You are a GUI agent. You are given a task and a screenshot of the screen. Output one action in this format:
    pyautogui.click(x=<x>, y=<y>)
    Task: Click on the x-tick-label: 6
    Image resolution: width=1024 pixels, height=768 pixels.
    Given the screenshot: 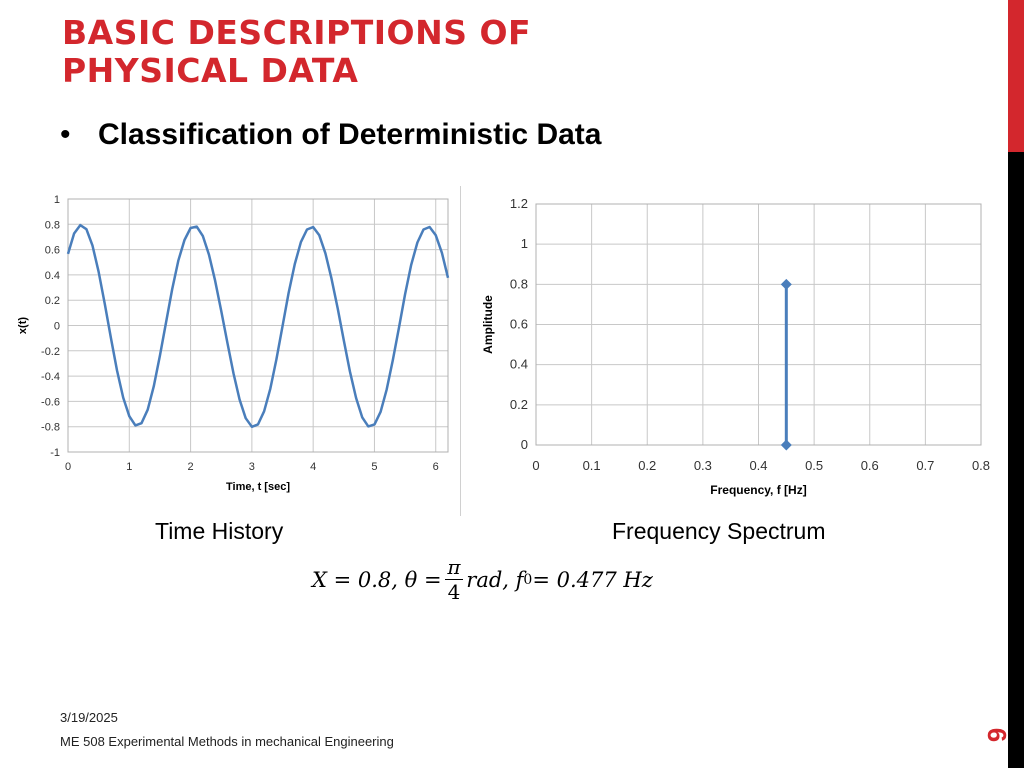 What is the action you would take?
    pyautogui.click(x=436, y=467)
    